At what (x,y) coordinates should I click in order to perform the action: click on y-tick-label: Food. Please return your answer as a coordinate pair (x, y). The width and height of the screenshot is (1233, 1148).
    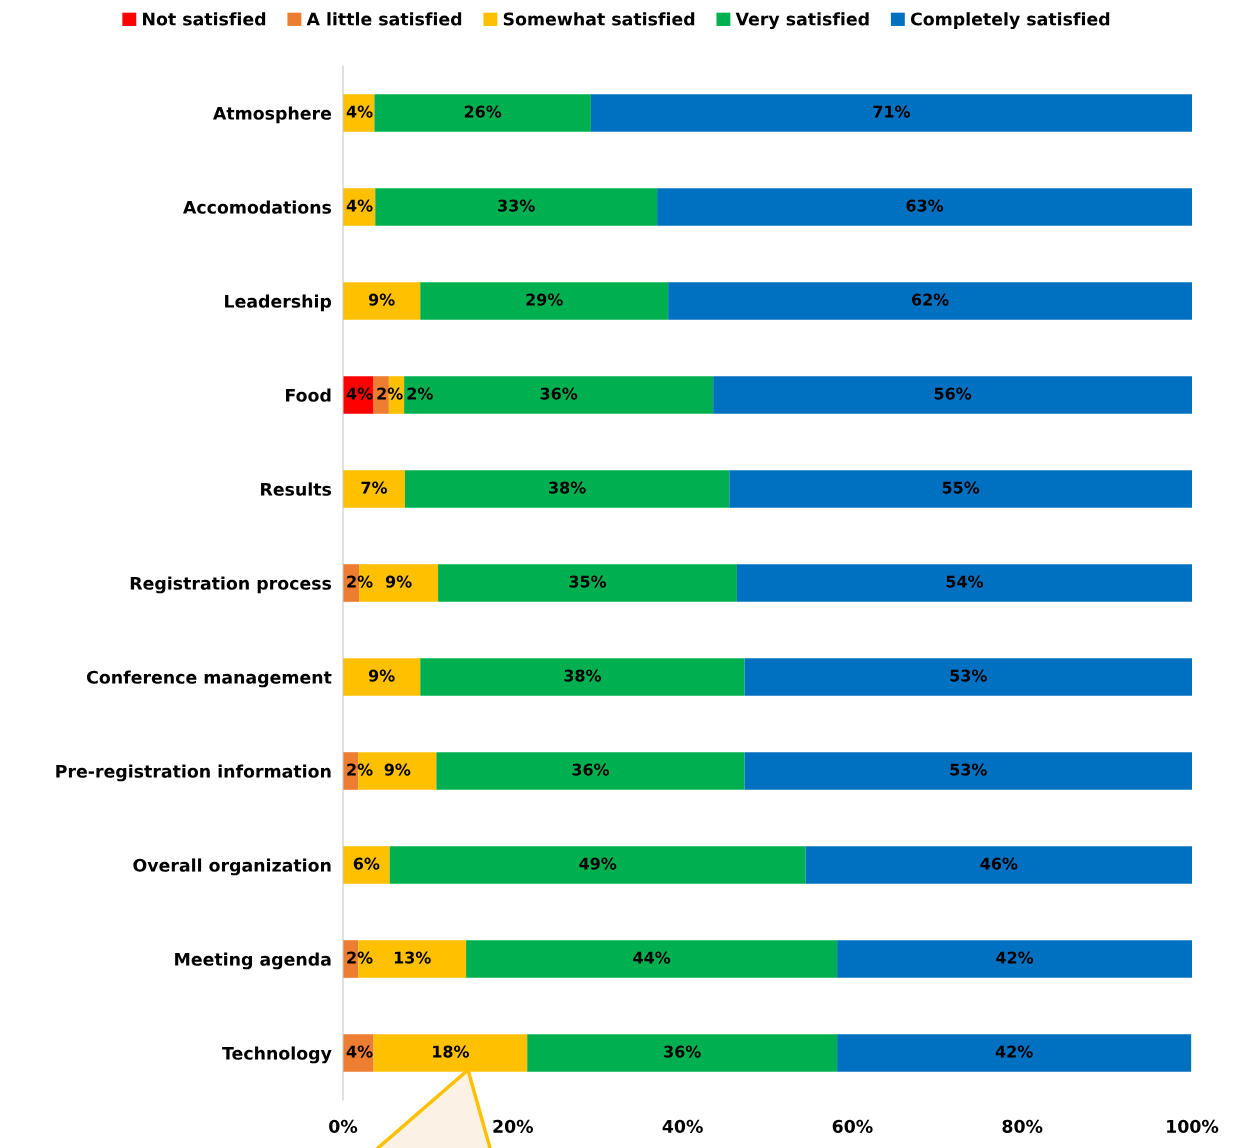
    Looking at the image, I should click on (308, 395).